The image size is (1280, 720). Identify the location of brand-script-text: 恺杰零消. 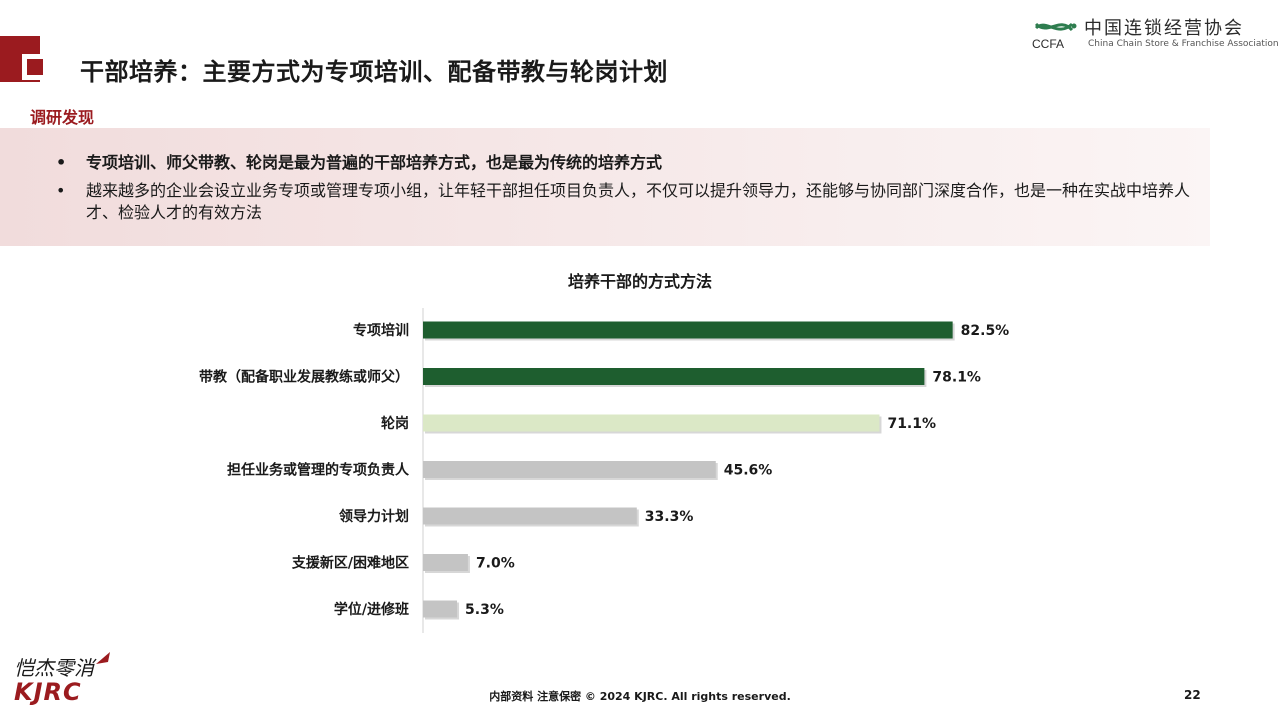
(54, 668).